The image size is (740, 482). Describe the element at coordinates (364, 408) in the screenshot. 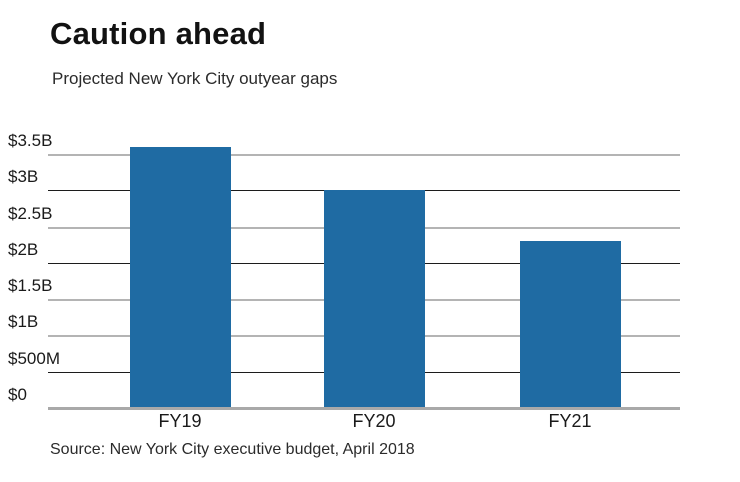

I see `x-axis-line` at that location.